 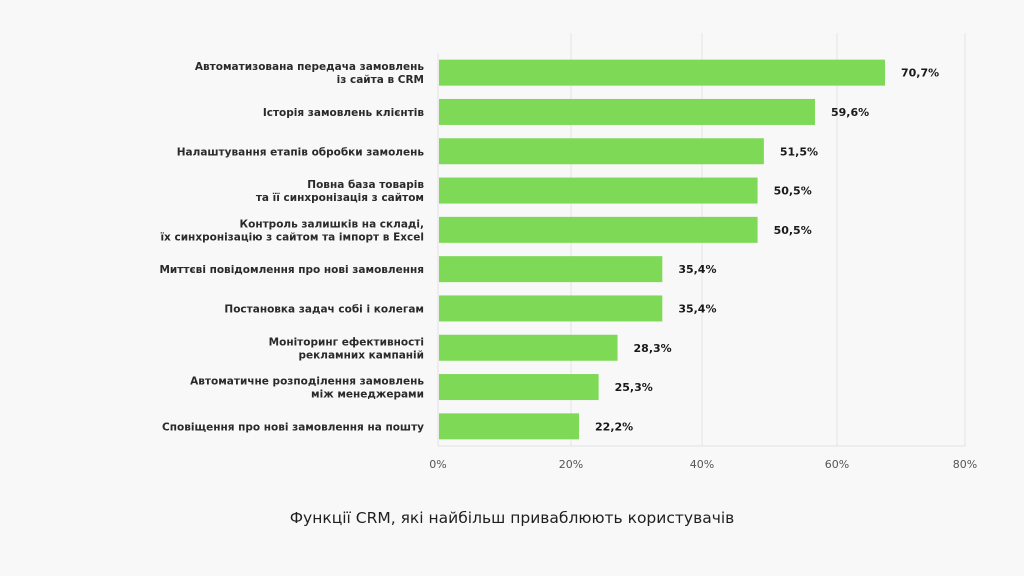 I want to click on category-label: Сповіщення про нові замовлення на пошту, so click(x=293, y=427).